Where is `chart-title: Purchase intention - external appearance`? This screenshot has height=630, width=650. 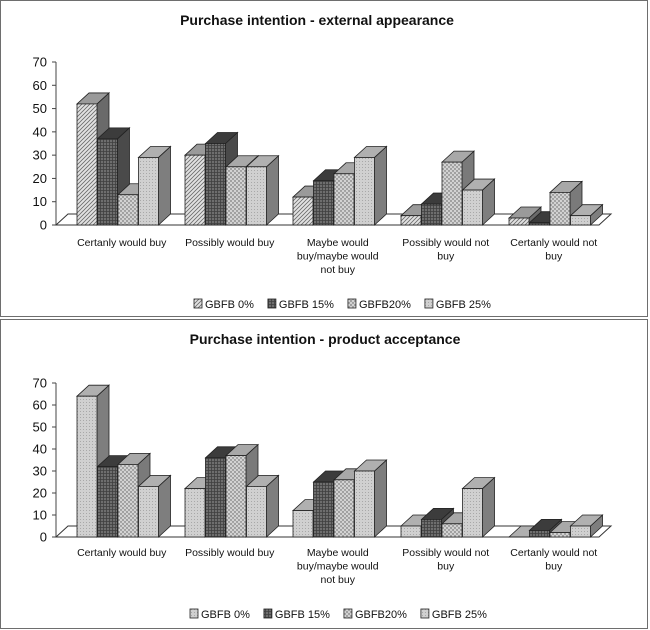 chart-title: Purchase intention - external appearance is located at coordinates (317, 20).